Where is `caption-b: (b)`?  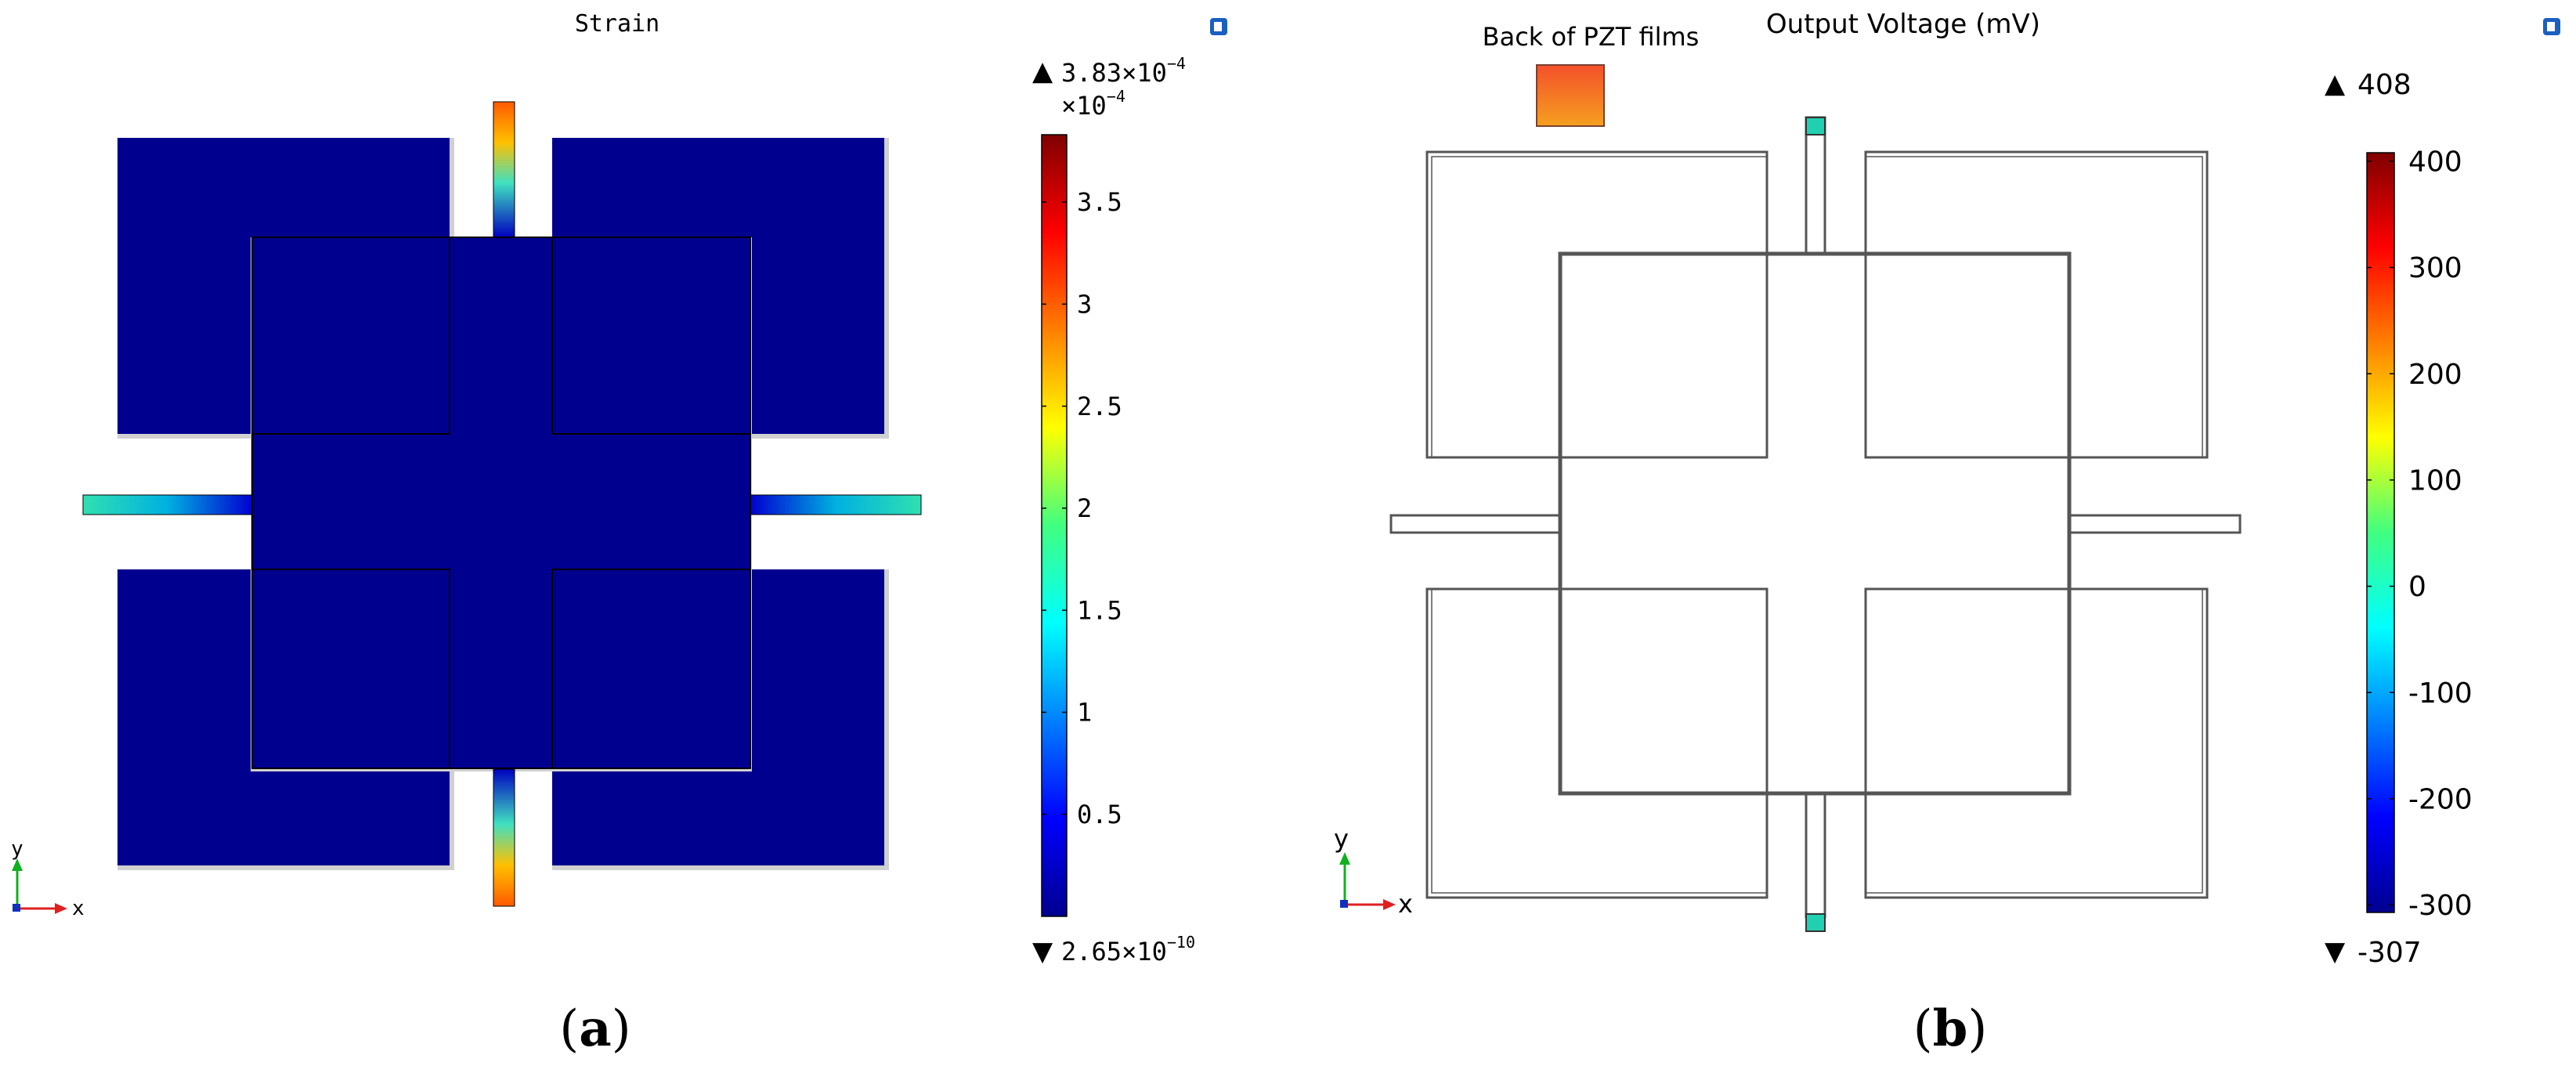
caption-b: (b) is located at coordinates (1950, 1029).